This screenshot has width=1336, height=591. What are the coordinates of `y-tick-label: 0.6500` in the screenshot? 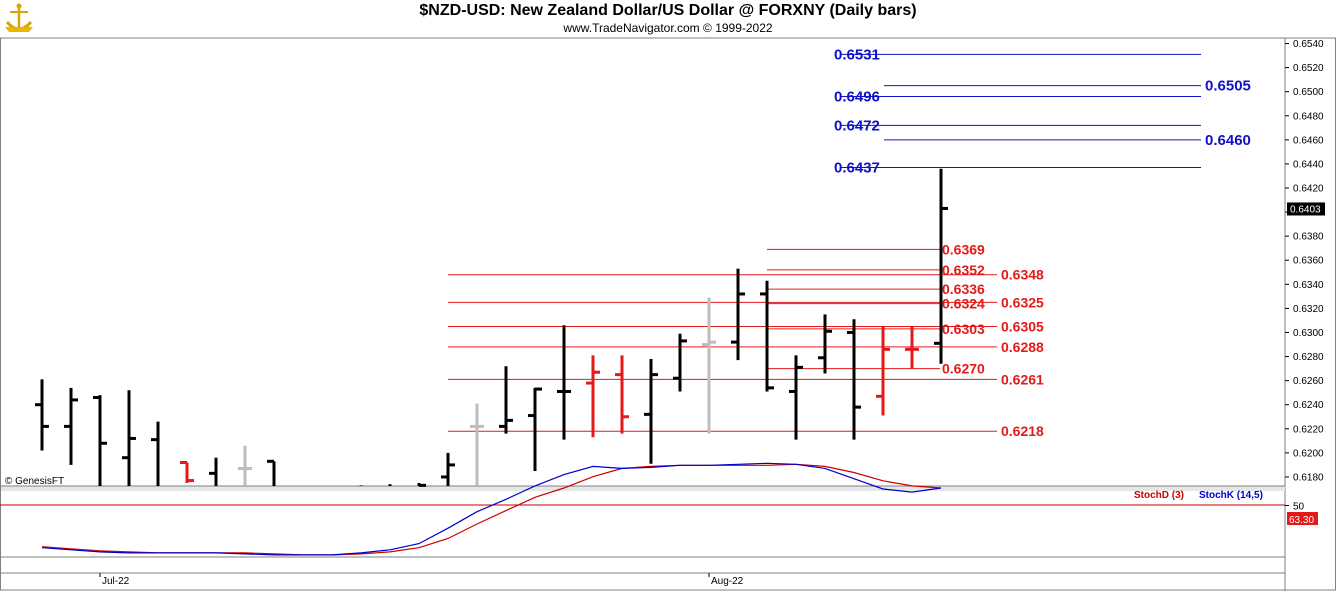 It's located at (1308, 92).